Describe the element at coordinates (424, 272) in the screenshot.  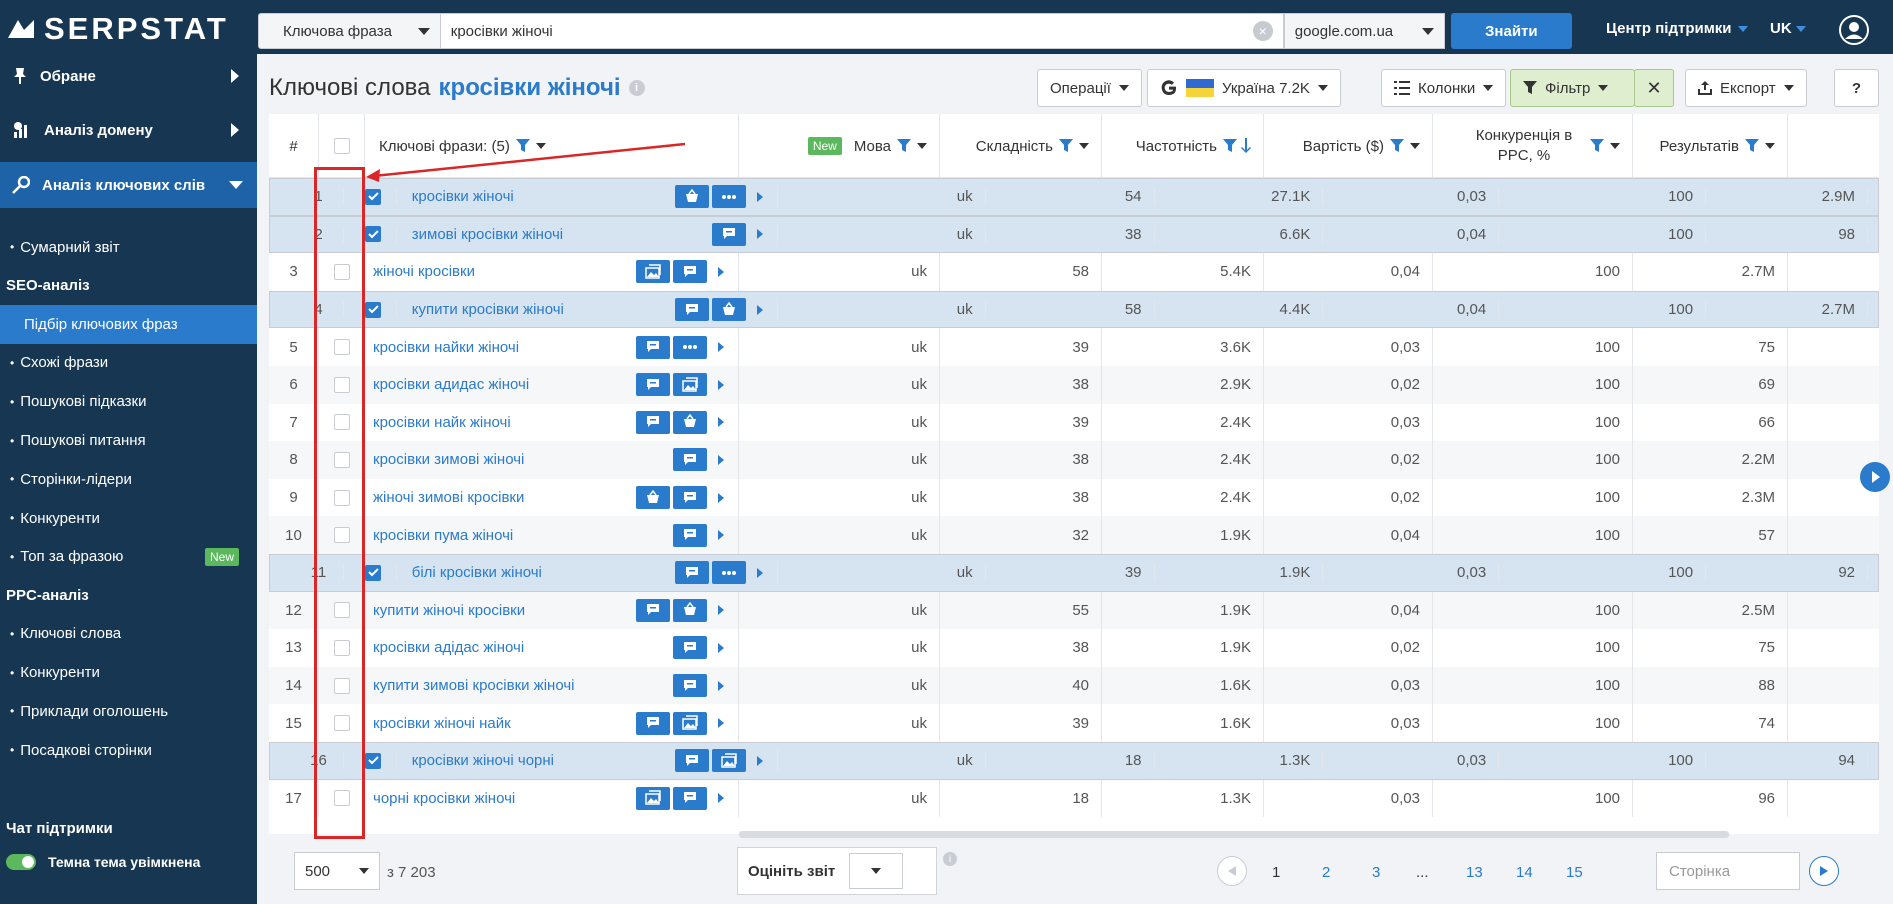
I see `keyword-link: жіночі кросівки` at that location.